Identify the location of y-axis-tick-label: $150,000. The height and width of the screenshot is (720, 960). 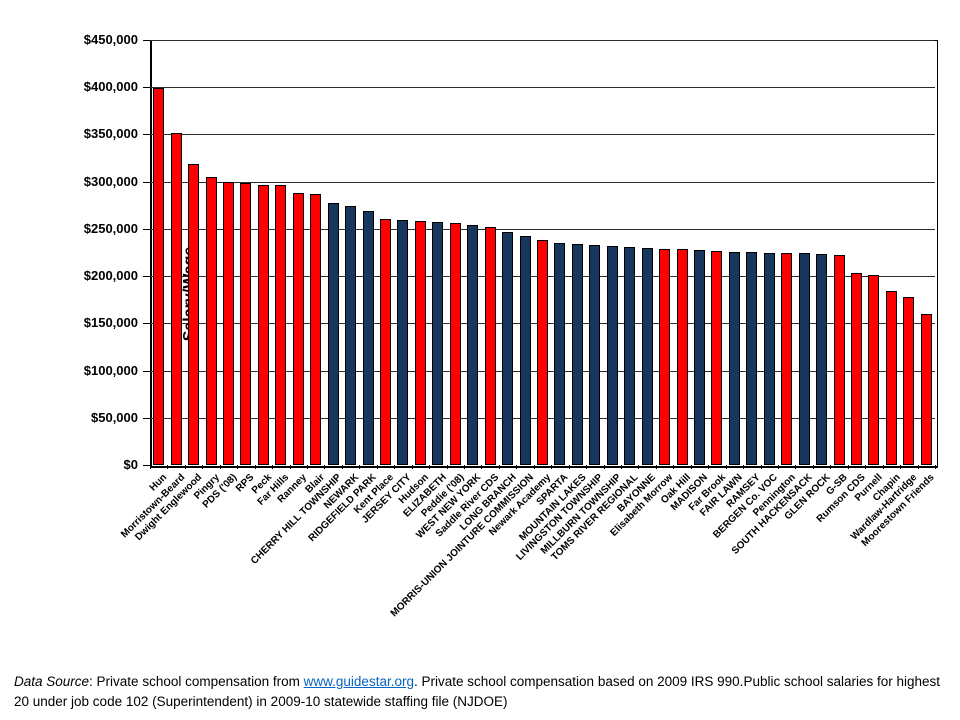
(110, 323).